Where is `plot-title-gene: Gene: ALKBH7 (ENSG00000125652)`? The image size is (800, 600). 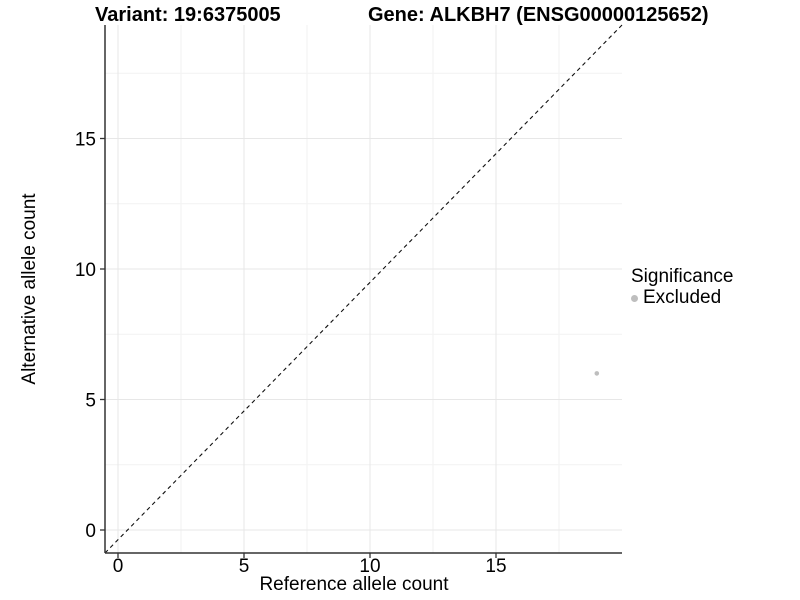
plot-title-gene: Gene: ALKBH7 (ENSG00000125652) is located at coordinates (538, 15).